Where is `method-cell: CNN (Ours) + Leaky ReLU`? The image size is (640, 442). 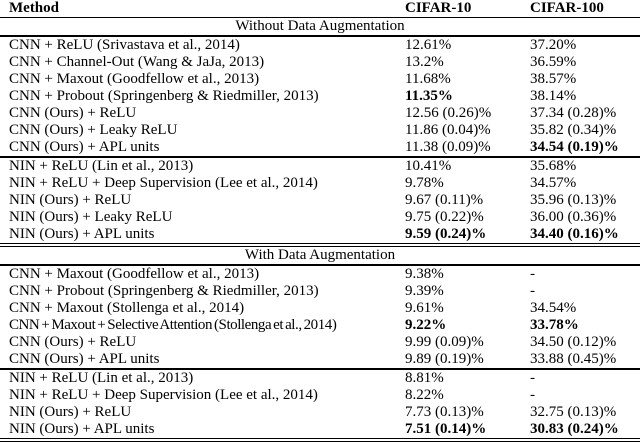
method-cell: CNN (Ours) + Leaky ReLU is located at coordinates (93, 130).